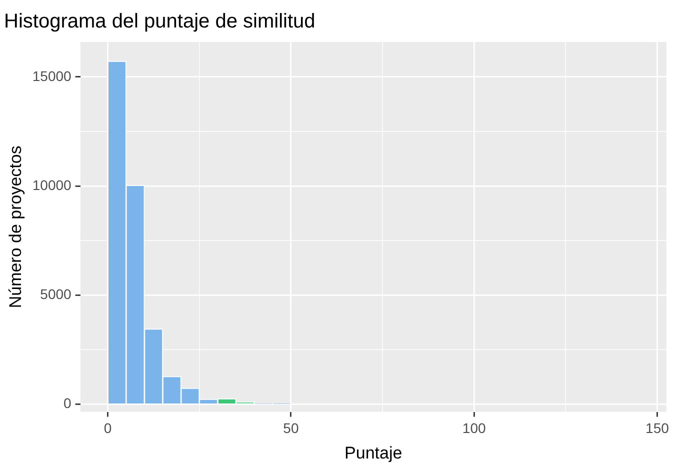 This screenshot has height=466, width=673. I want to click on x-tick-label: 100, so click(474, 428).